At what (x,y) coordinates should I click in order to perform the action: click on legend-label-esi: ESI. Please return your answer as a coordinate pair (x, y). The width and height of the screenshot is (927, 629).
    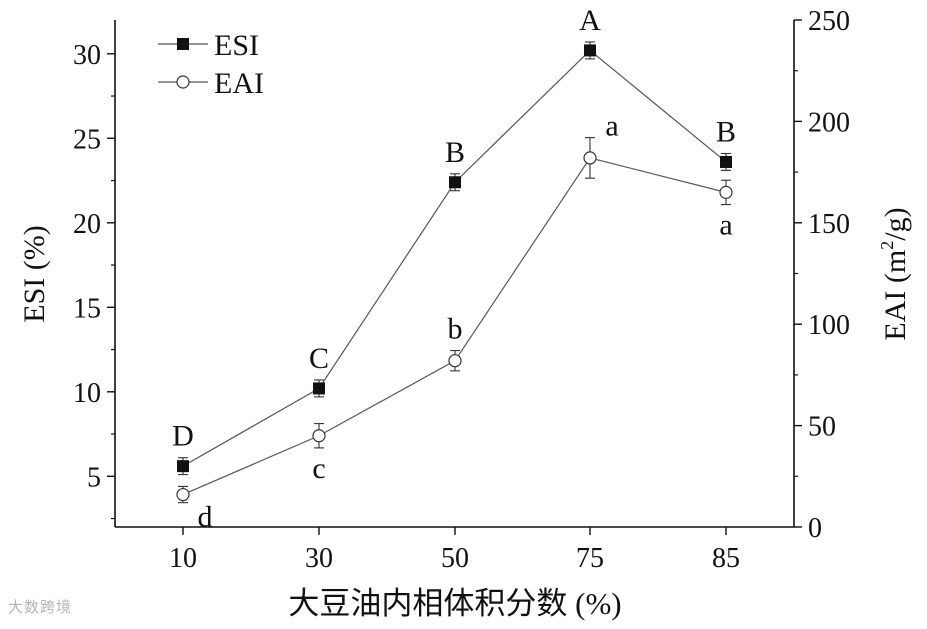
    Looking at the image, I should click on (236, 45).